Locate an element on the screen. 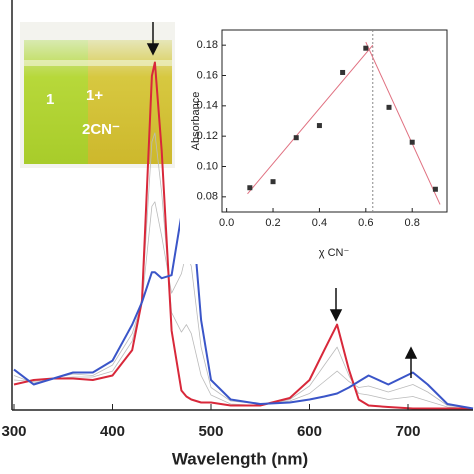 The height and width of the screenshot is (474, 474). x-tick-label: 0.8 is located at coordinates (412, 223).